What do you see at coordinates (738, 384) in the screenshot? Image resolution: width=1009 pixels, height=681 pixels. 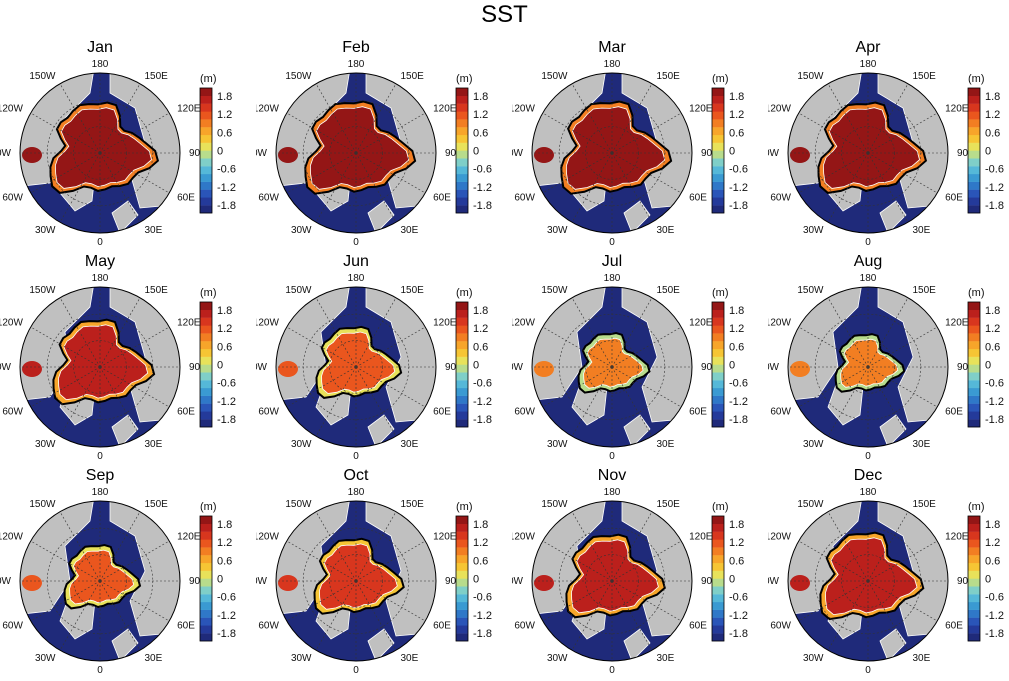 I see `colorbar-tick-label: -0.6` at bounding box center [738, 384].